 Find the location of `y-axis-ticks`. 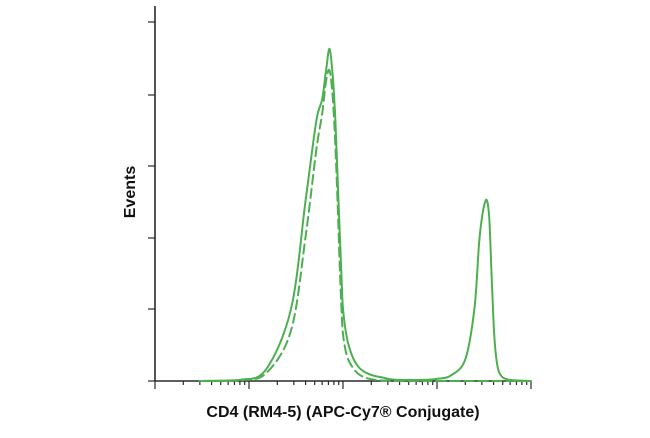

y-axis-ticks is located at coordinates (151, 201).